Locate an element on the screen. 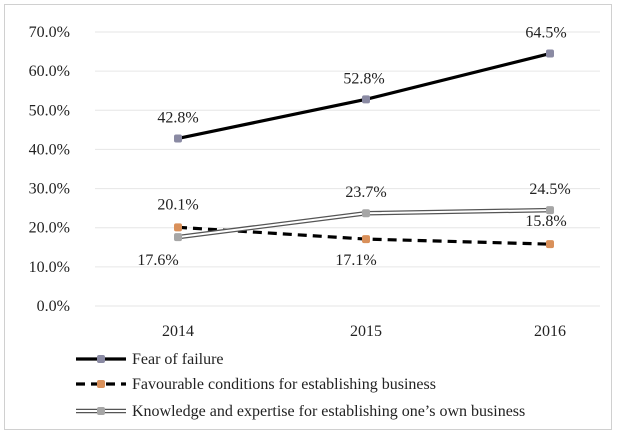 Image resolution: width=618 pixels, height=434 pixels. y-tick-label: 50.0% is located at coordinates (49, 110).